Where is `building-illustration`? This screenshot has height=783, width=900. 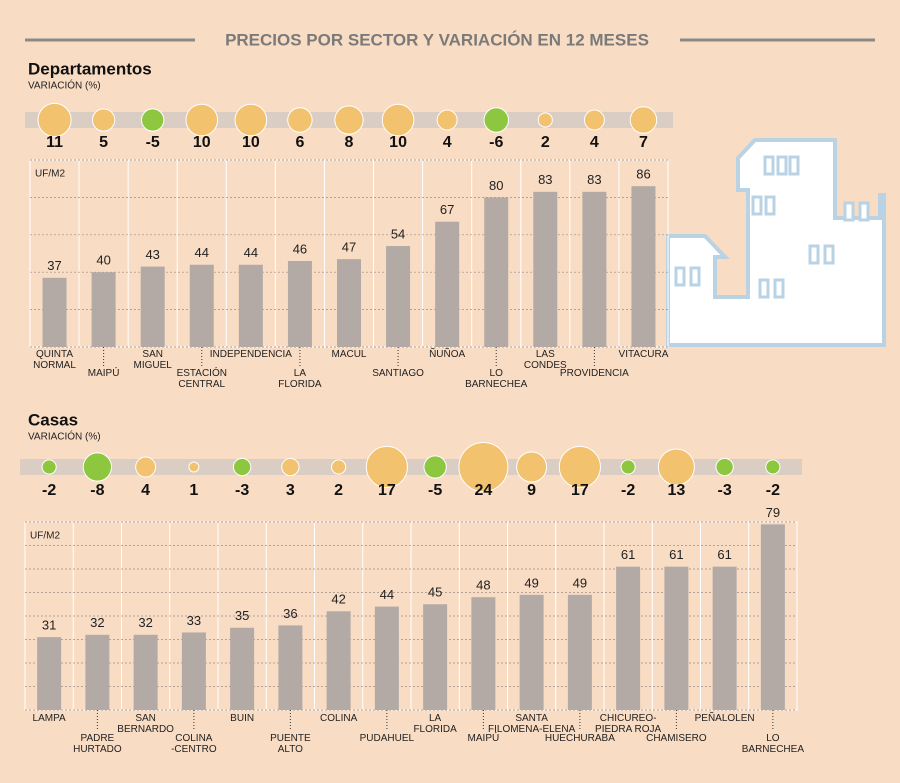
building-illustration is located at coordinates (776, 242).